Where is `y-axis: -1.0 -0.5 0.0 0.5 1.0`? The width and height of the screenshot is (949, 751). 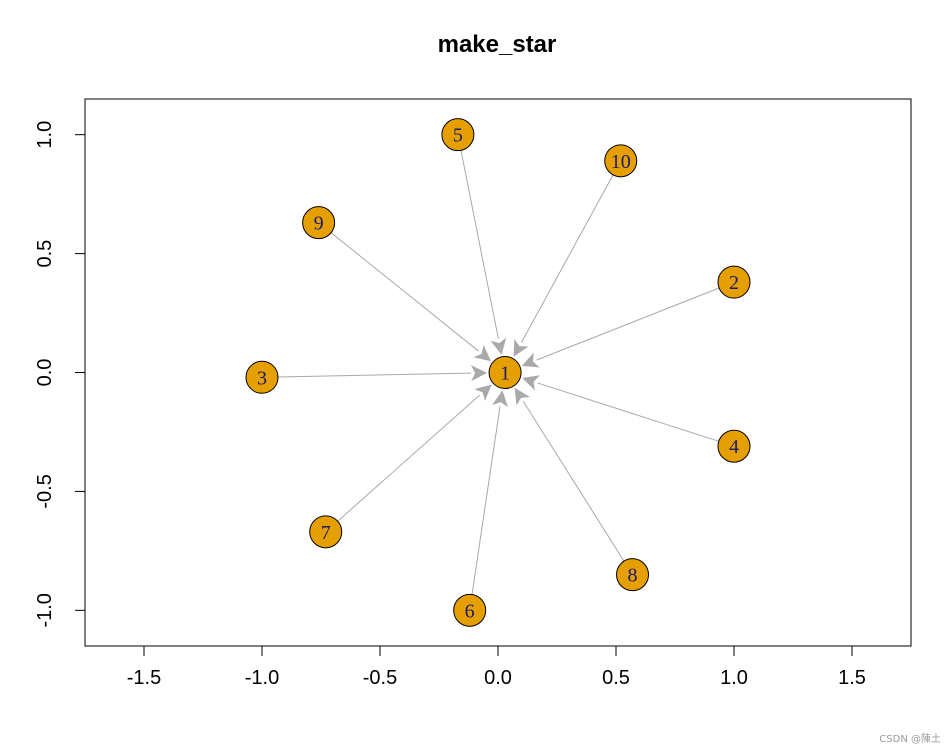 y-axis: -1.0 -0.5 0.0 0.5 1.0 is located at coordinates (60, 374).